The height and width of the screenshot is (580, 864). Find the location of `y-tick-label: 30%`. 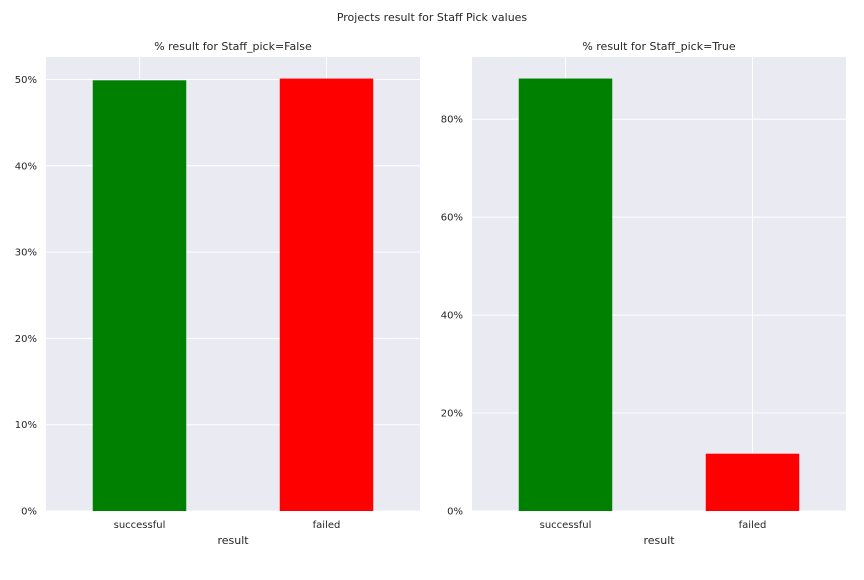

y-tick-label: 30% is located at coordinates (26, 253).